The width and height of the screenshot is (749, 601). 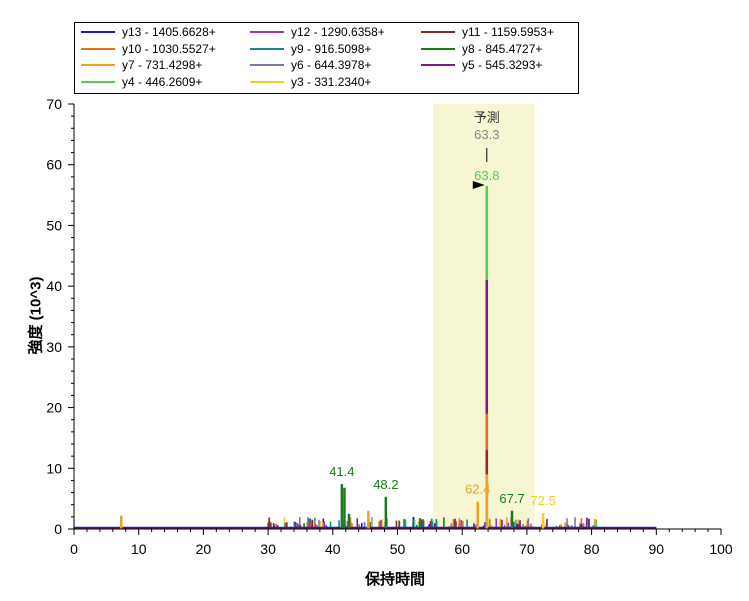 What do you see at coordinates (338, 32) in the screenshot?
I see `legend-label: y12 - 1290.6358+` at bounding box center [338, 32].